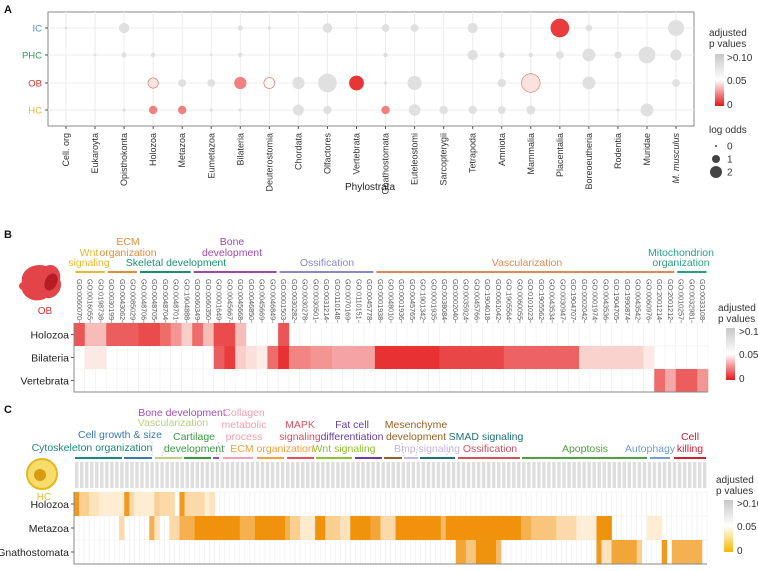 This screenshot has height=571, width=758. I want to click on group-label: Fat cell, so click(352, 425).